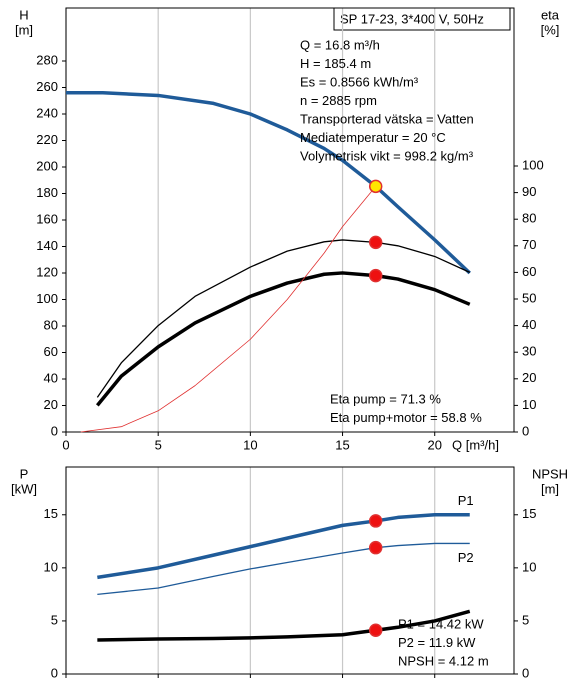 The image size is (585, 688). What do you see at coordinates (550, 29) in the screenshot?
I see `y2-axis-unit: [%]` at bounding box center [550, 29].